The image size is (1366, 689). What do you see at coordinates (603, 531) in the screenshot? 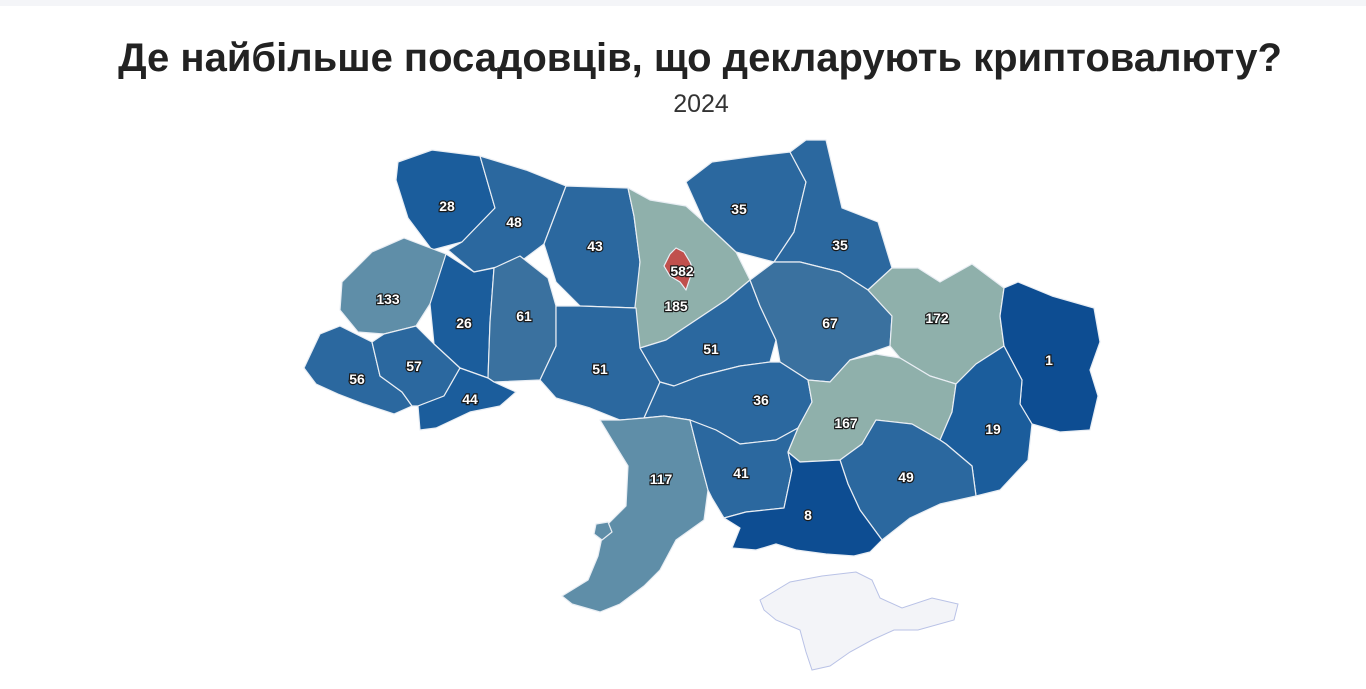
I see `region-odesa-delta` at bounding box center [603, 531].